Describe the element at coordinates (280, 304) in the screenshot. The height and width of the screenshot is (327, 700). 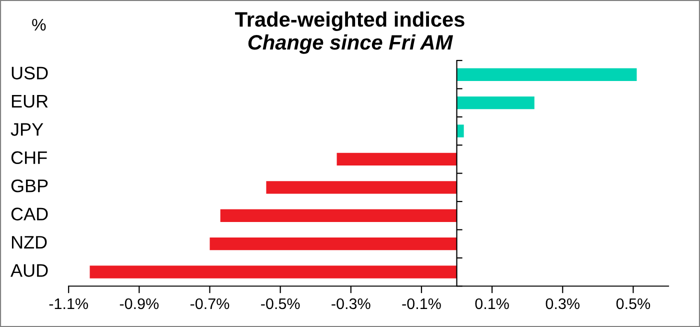
I see `x-tick-label: -0.5%` at that location.